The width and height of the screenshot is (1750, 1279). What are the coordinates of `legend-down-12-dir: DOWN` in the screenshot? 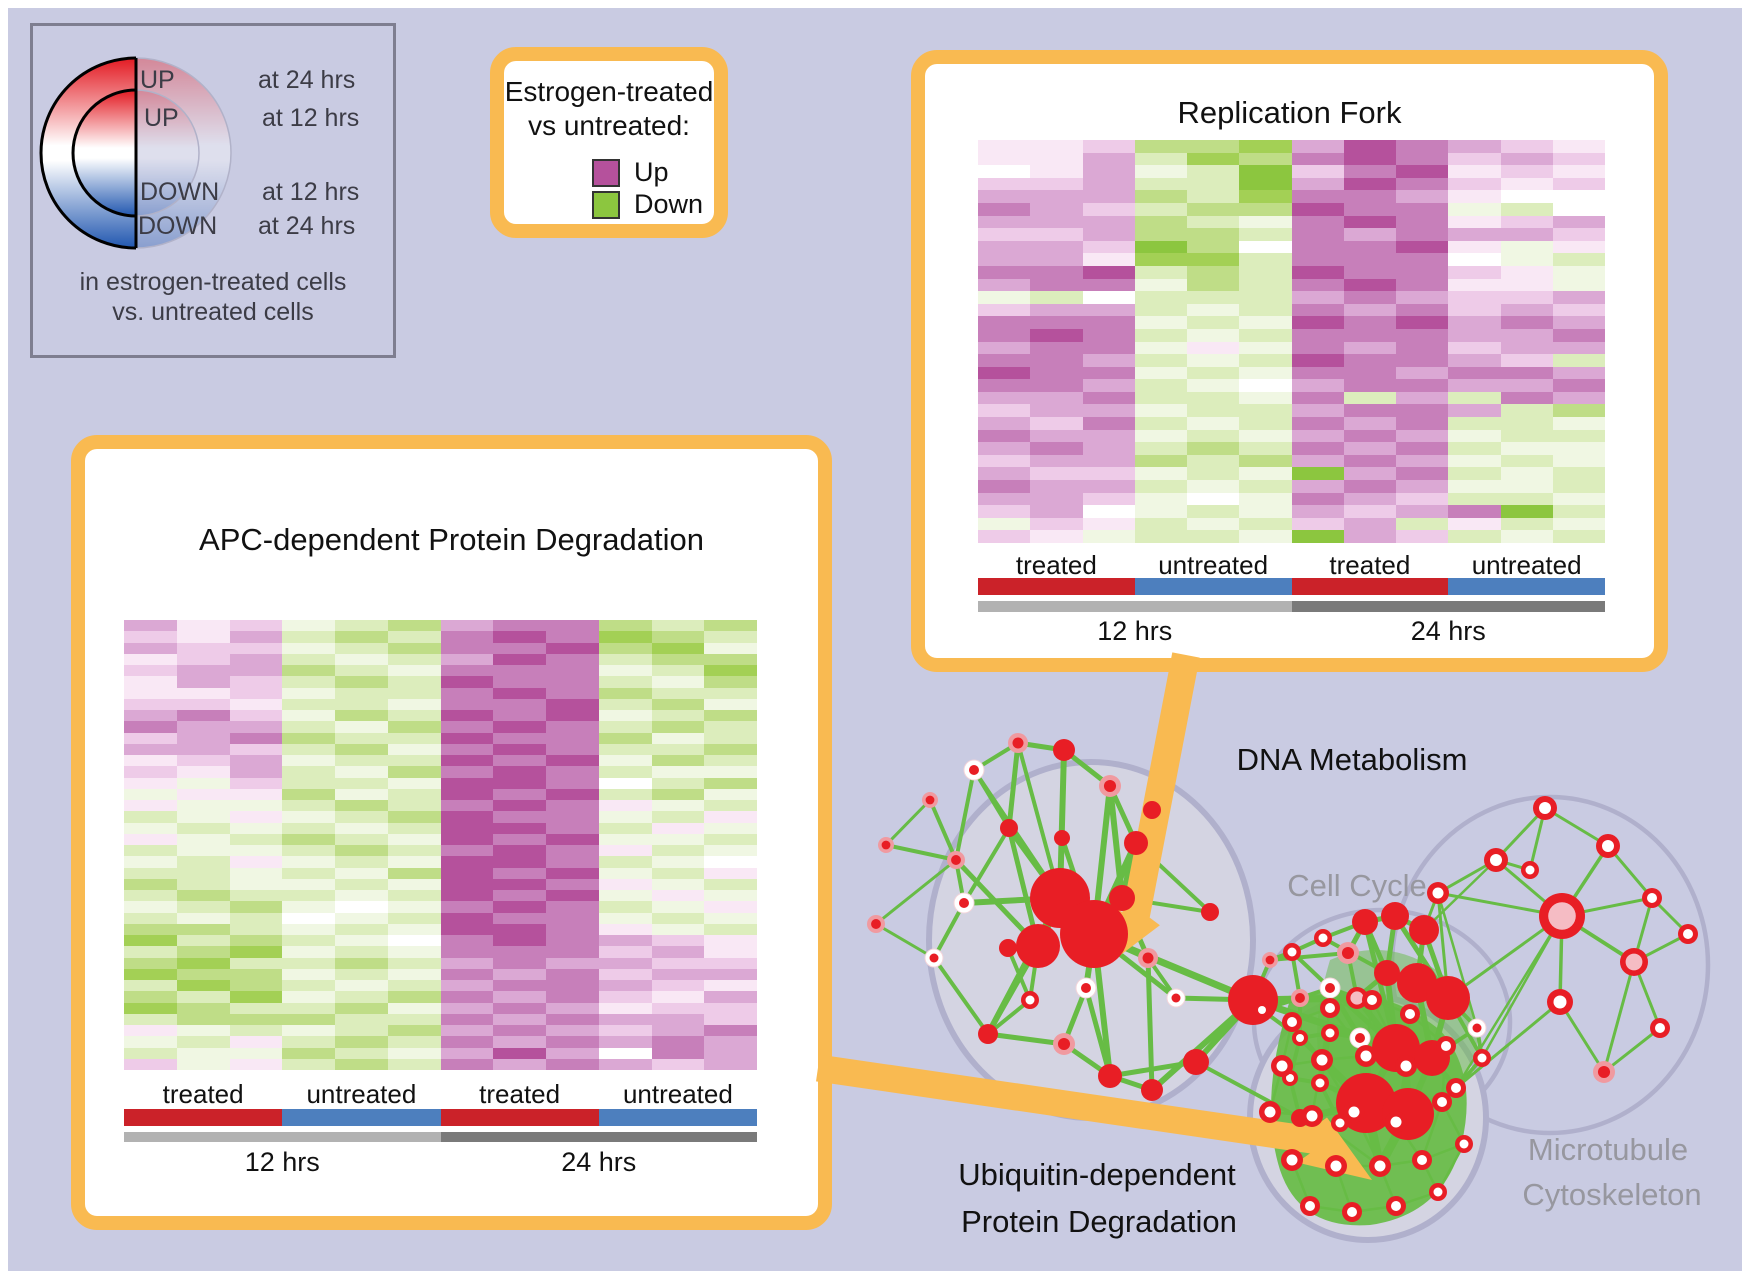 It's located at (180, 192).